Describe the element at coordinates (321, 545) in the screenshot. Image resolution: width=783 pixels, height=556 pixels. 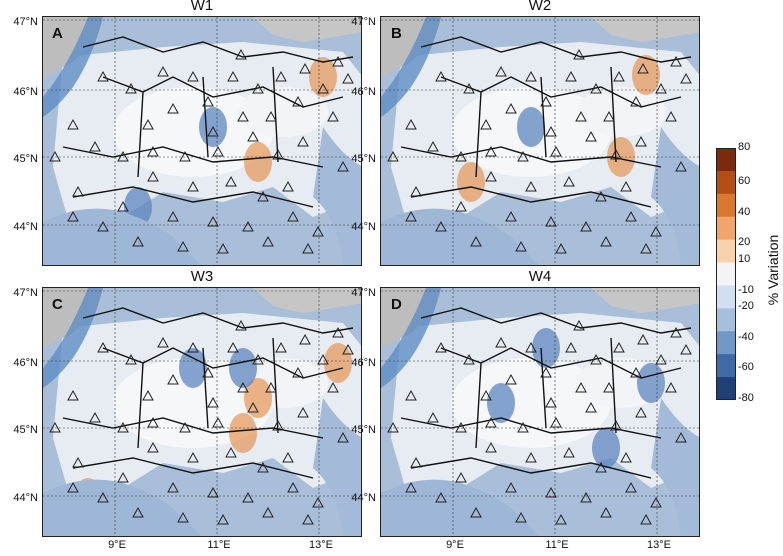
I see `lon-label-13e: 13°E` at that location.